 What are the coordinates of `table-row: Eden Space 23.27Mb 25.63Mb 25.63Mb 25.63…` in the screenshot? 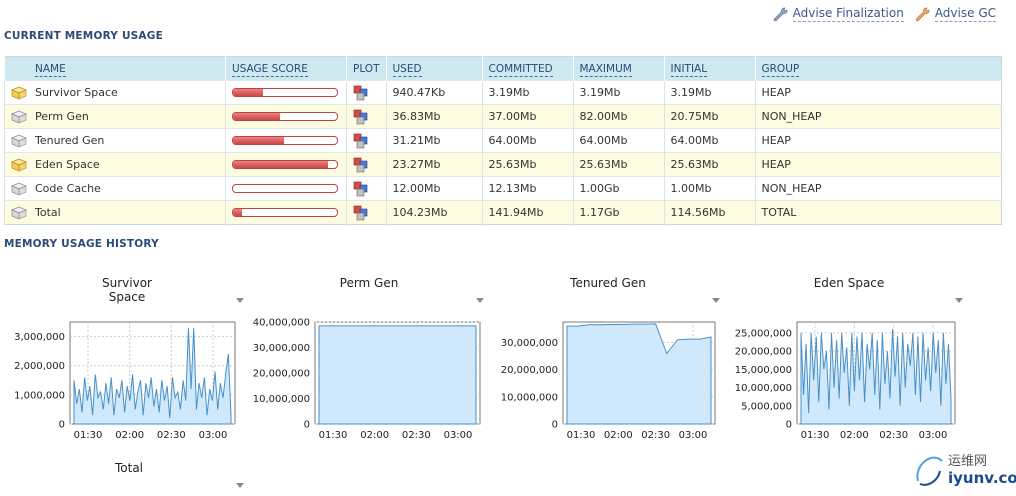 It's located at (503, 164).